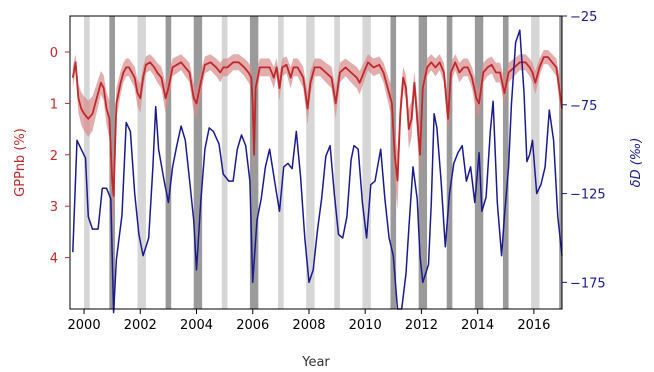 The width and height of the screenshot is (654, 372). Describe the element at coordinates (196, 325) in the screenshot. I see `x-tick-label-2004: 2004` at that location.